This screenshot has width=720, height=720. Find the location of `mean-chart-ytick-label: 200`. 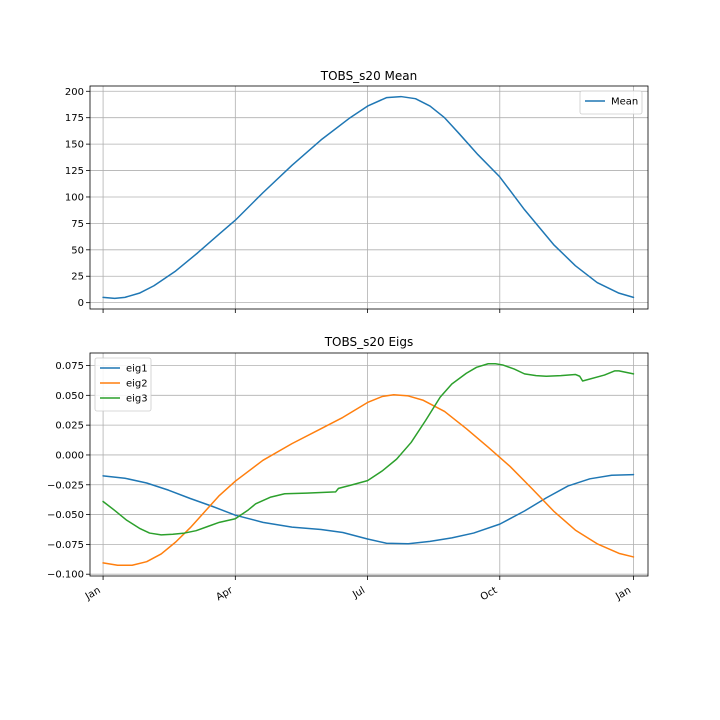

mean-chart-ytick-label: 200 is located at coordinates (74, 92).